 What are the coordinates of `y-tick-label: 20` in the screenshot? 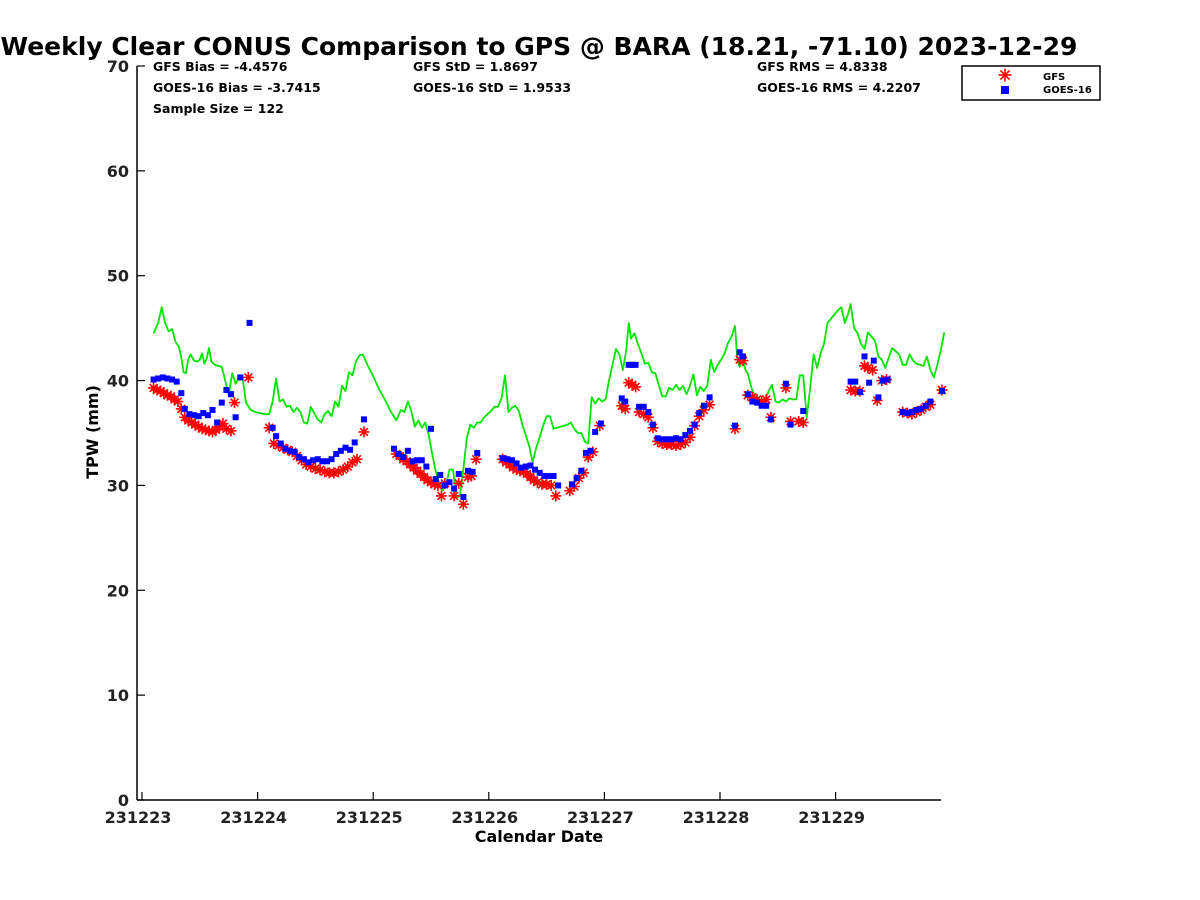 It's located at (118, 590).